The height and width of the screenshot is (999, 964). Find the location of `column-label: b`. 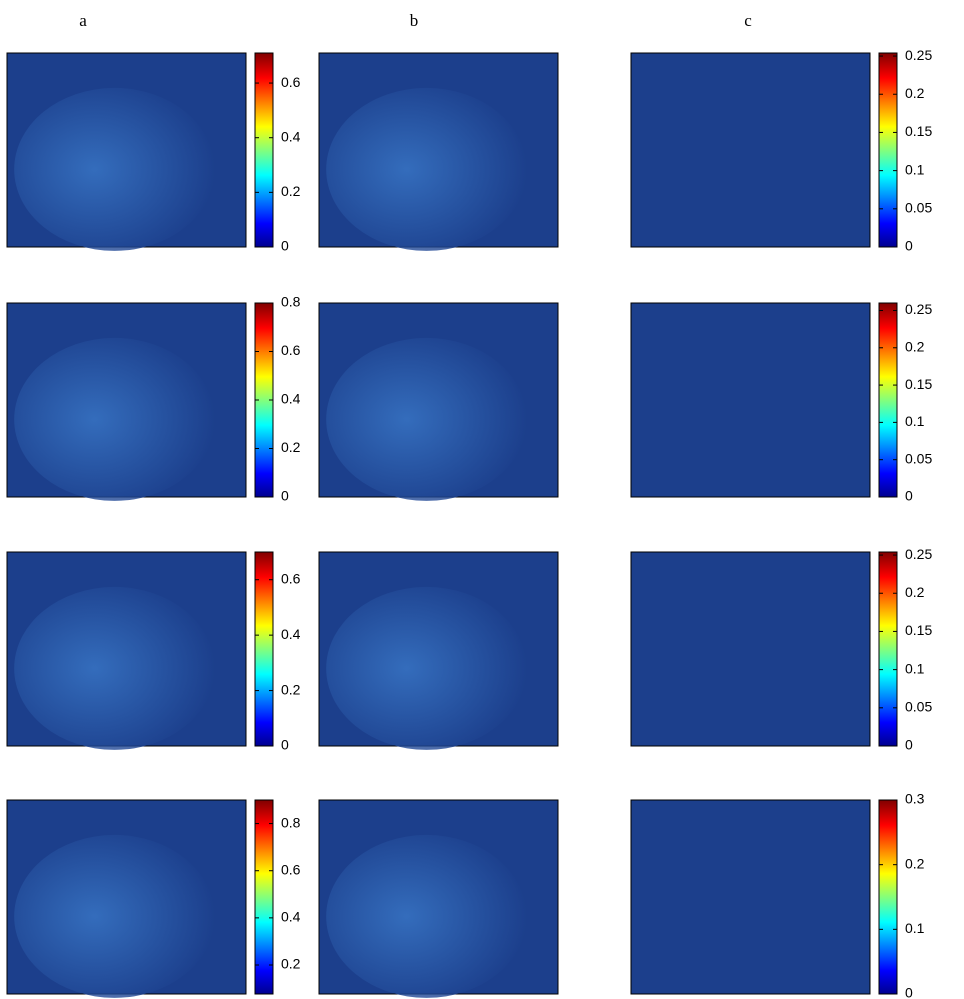

column-label: b is located at coordinates (414, 20).